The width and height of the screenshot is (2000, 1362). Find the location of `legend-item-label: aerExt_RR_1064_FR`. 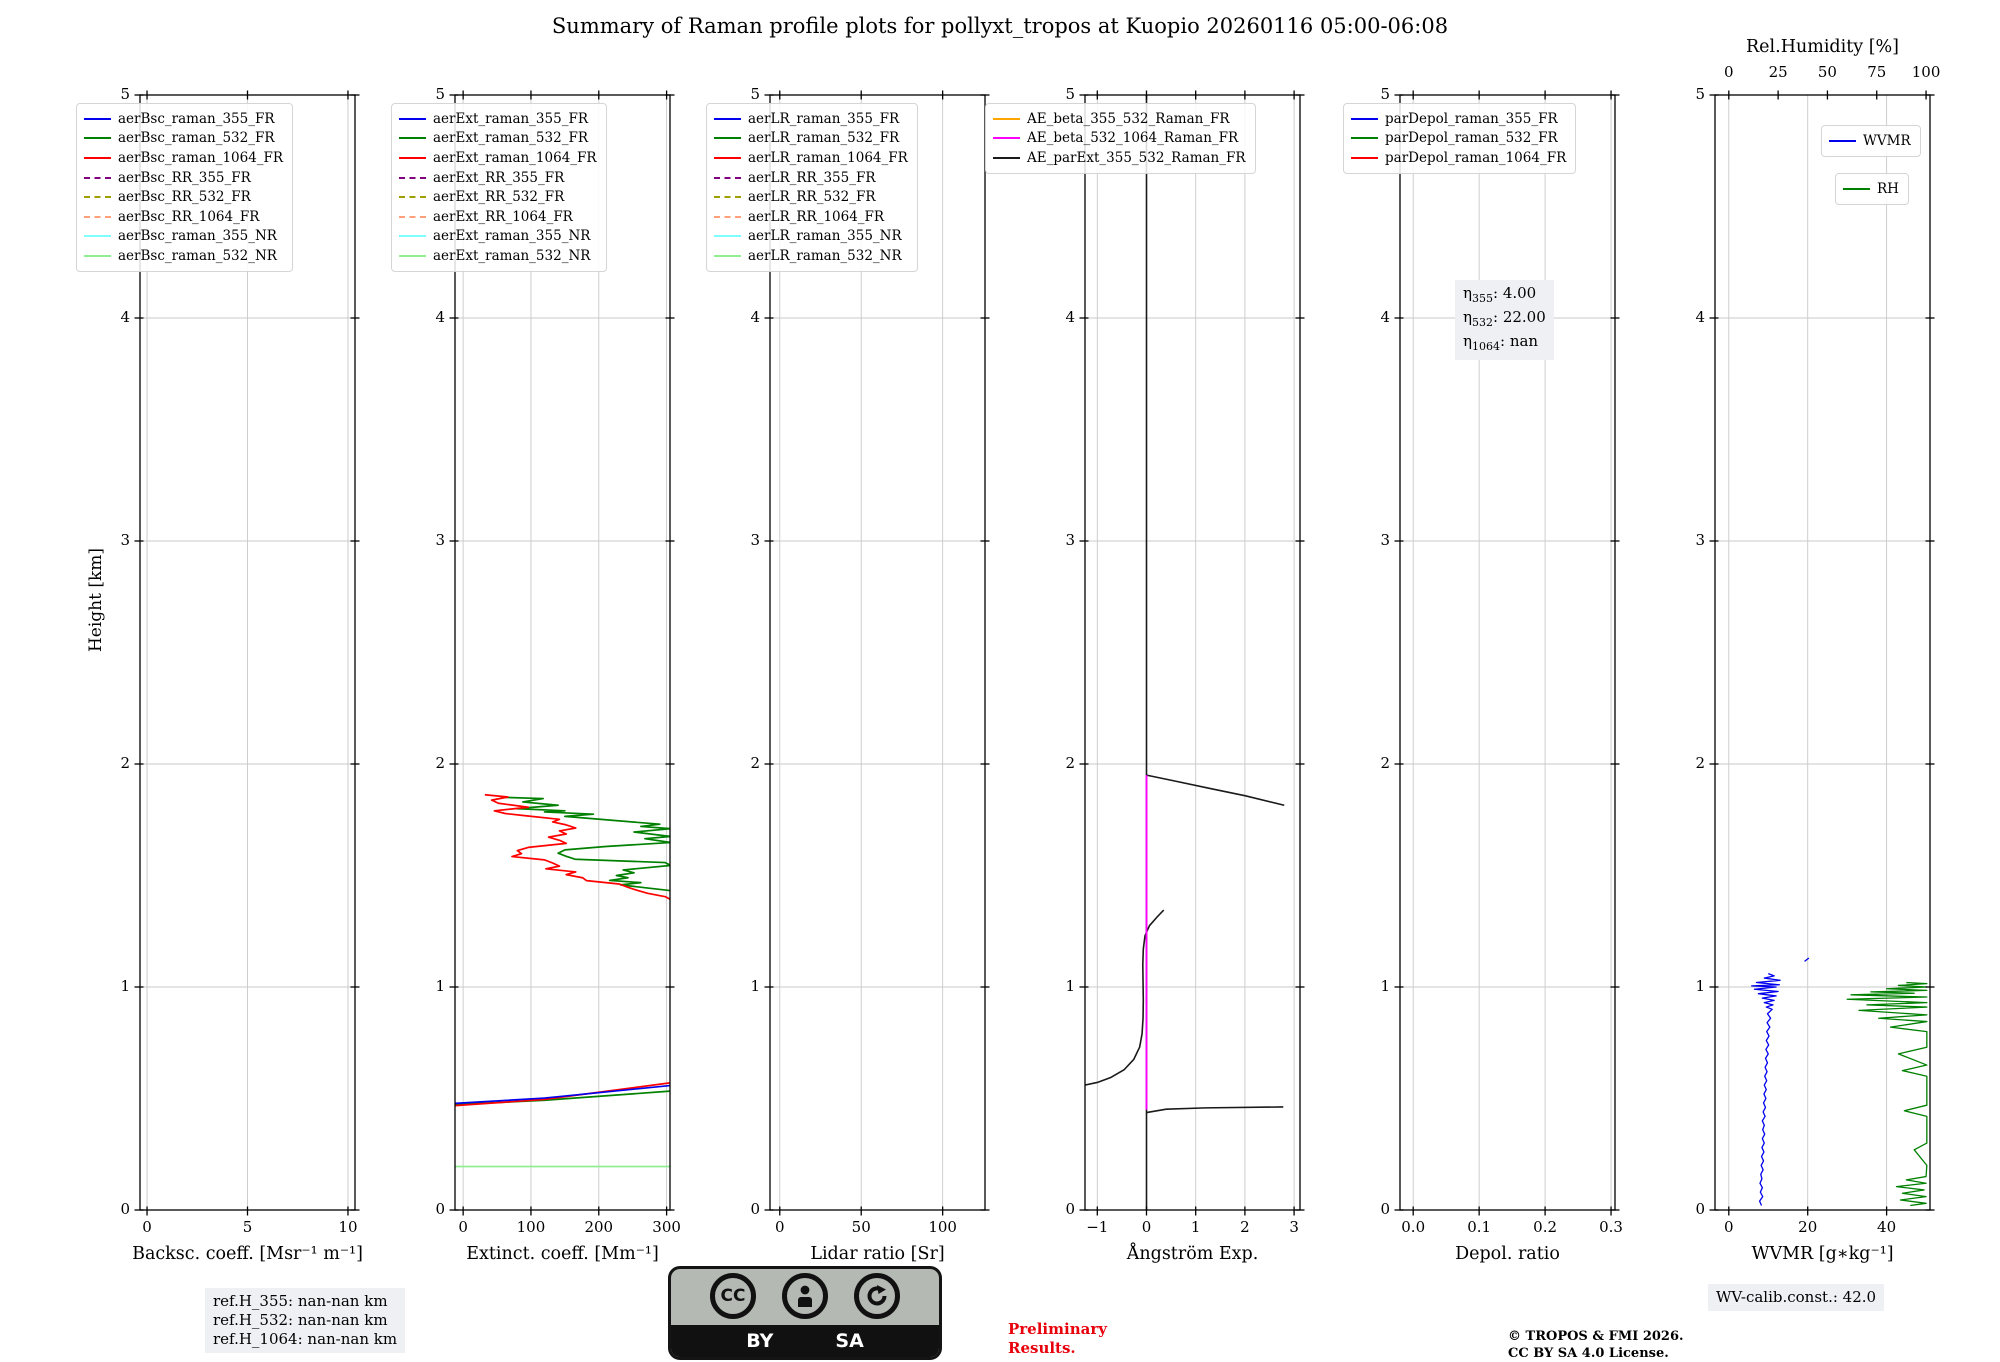

legend-item-label: aerExt_RR_1064_FR is located at coordinates (503, 216).